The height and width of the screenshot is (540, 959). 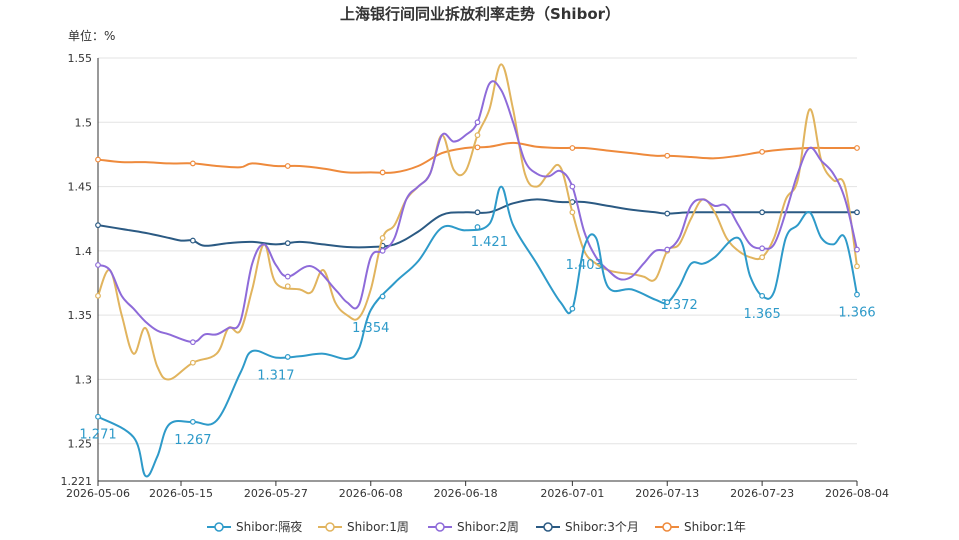 What do you see at coordinates (371, 493) in the screenshot?
I see `x-tick-label: 2026-06-08` at bounding box center [371, 493].